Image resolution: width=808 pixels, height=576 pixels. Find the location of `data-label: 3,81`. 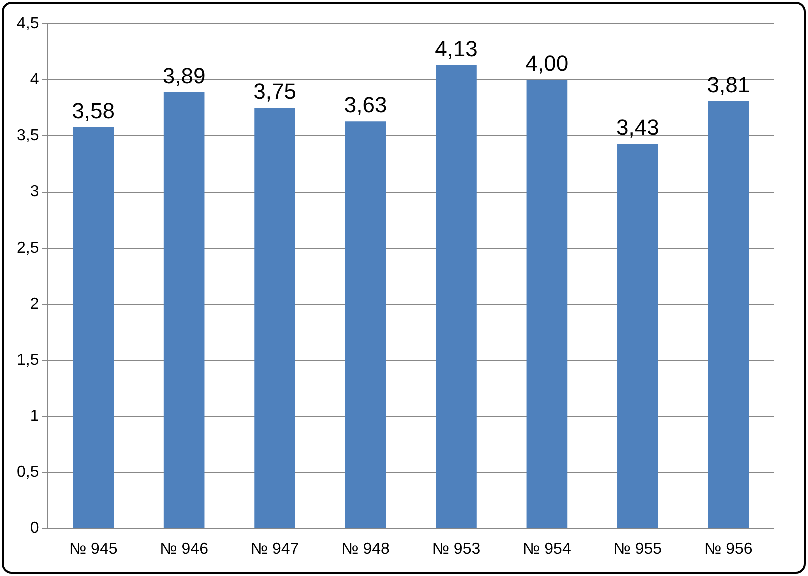

data-label: 3,81 is located at coordinates (728, 85).